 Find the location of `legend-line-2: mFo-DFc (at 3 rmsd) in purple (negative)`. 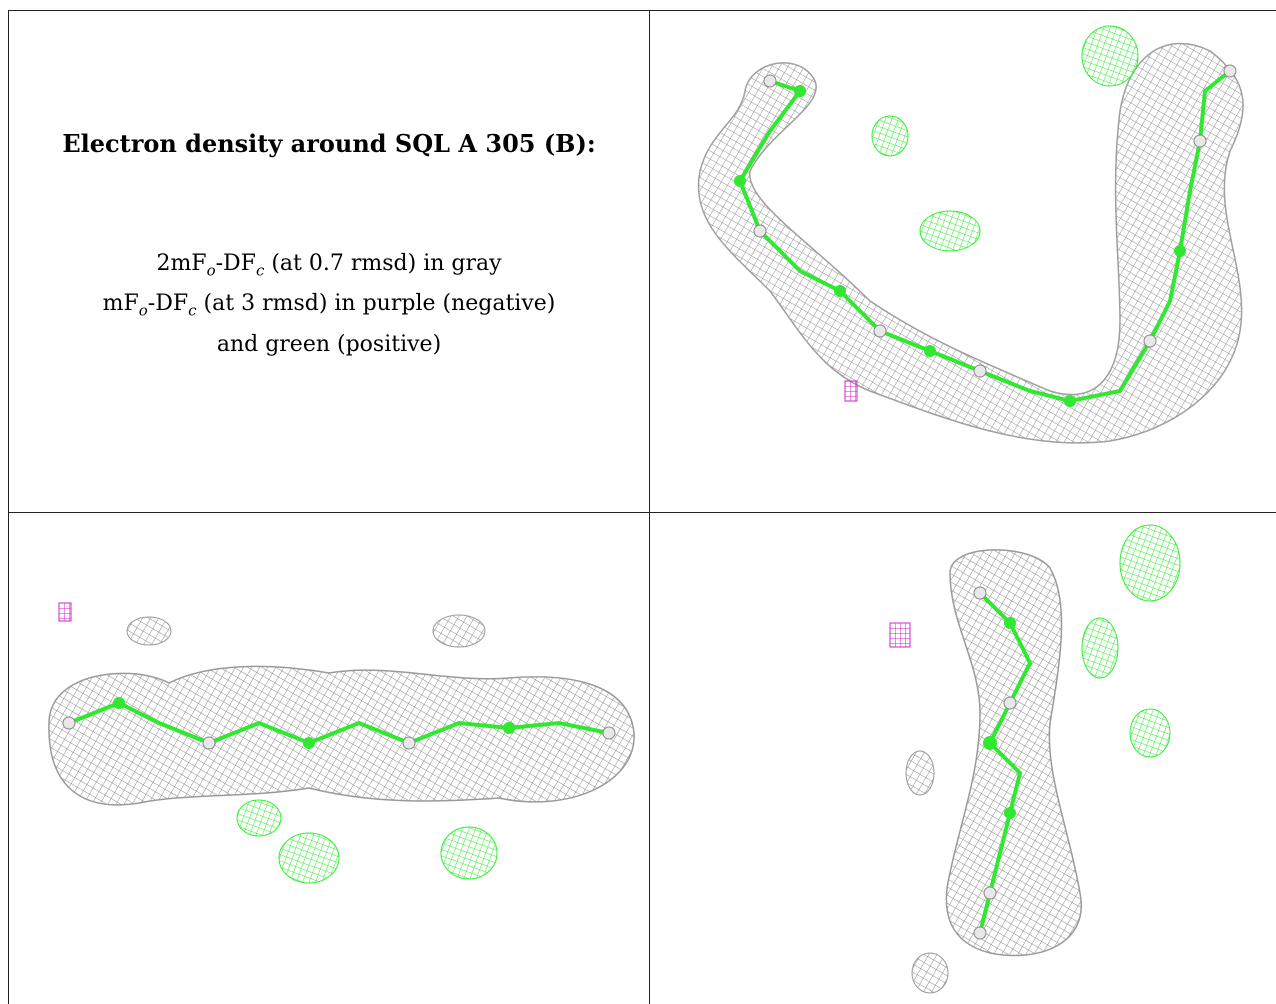

legend-line-2: mFo-DFc (at 3 rmsd) in purple (negative) is located at coordinates (329, 305).